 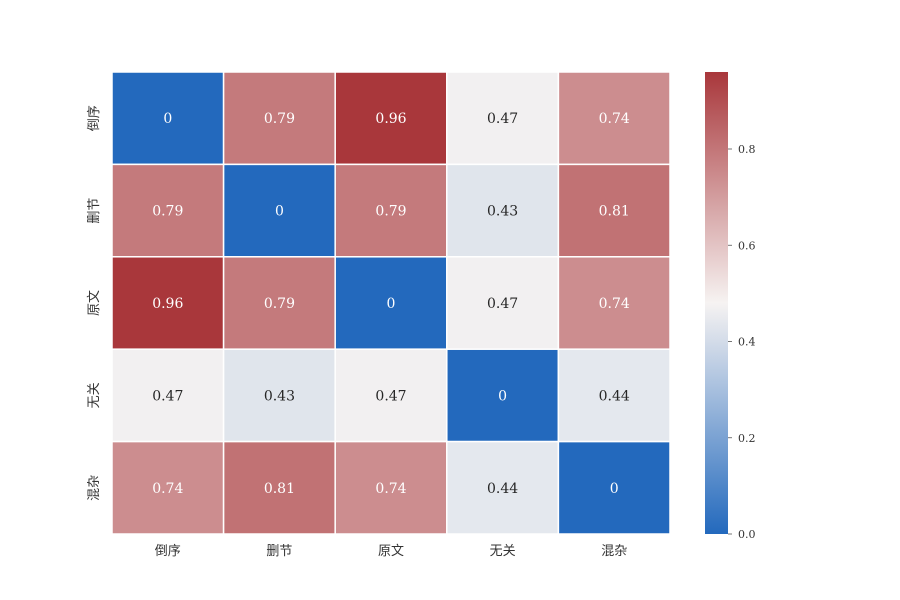 I want to click on x-tick-label: 删节, so click(x=279, y=551).